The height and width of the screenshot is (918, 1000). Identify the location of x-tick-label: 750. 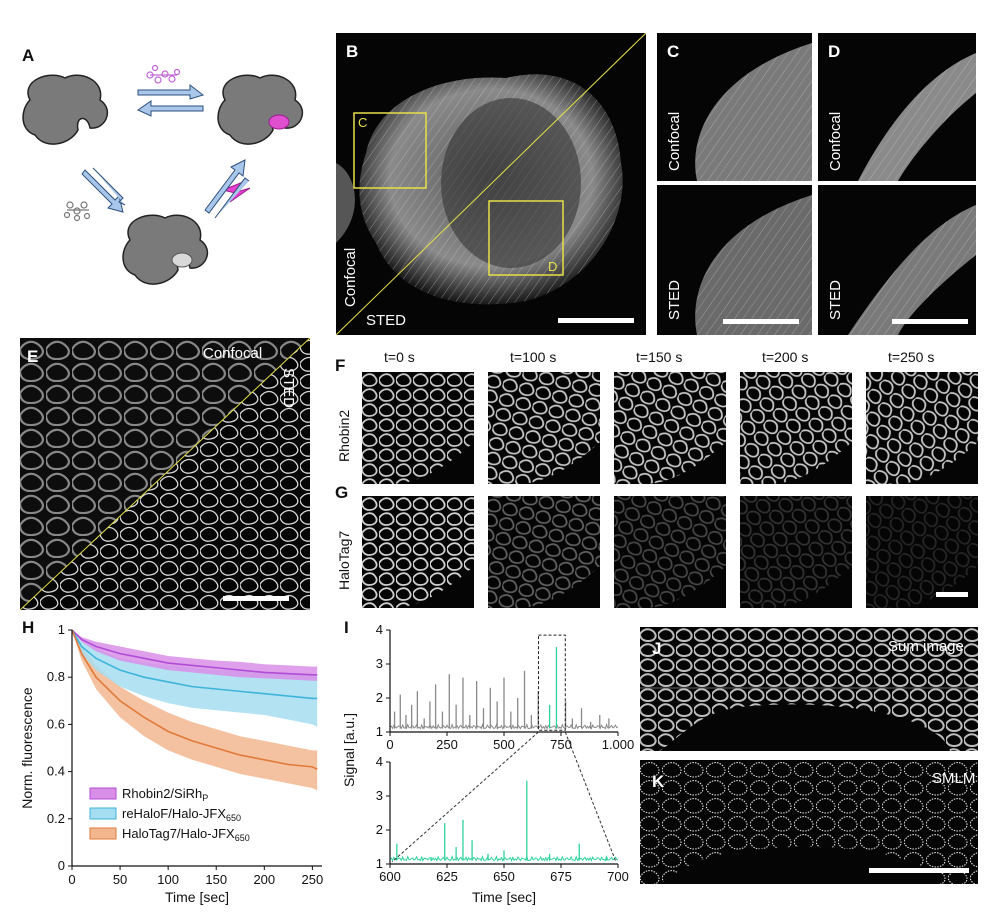
(561, 744).